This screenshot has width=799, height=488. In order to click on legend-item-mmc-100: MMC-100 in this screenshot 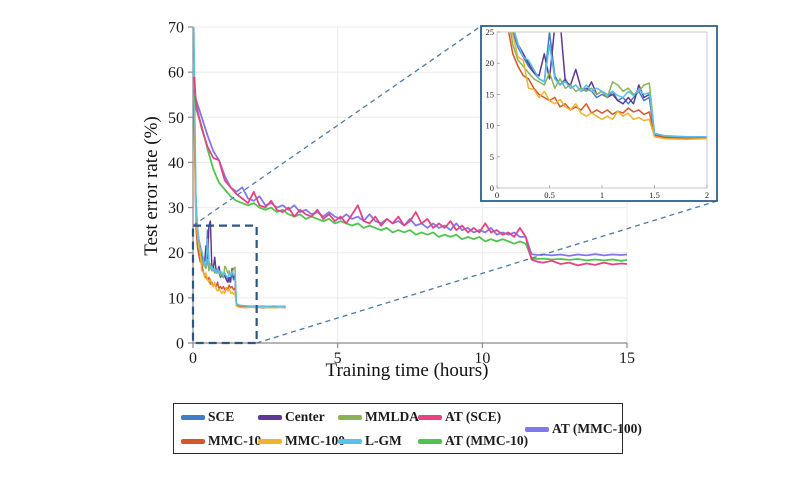, I will do `click(301, 441)`.